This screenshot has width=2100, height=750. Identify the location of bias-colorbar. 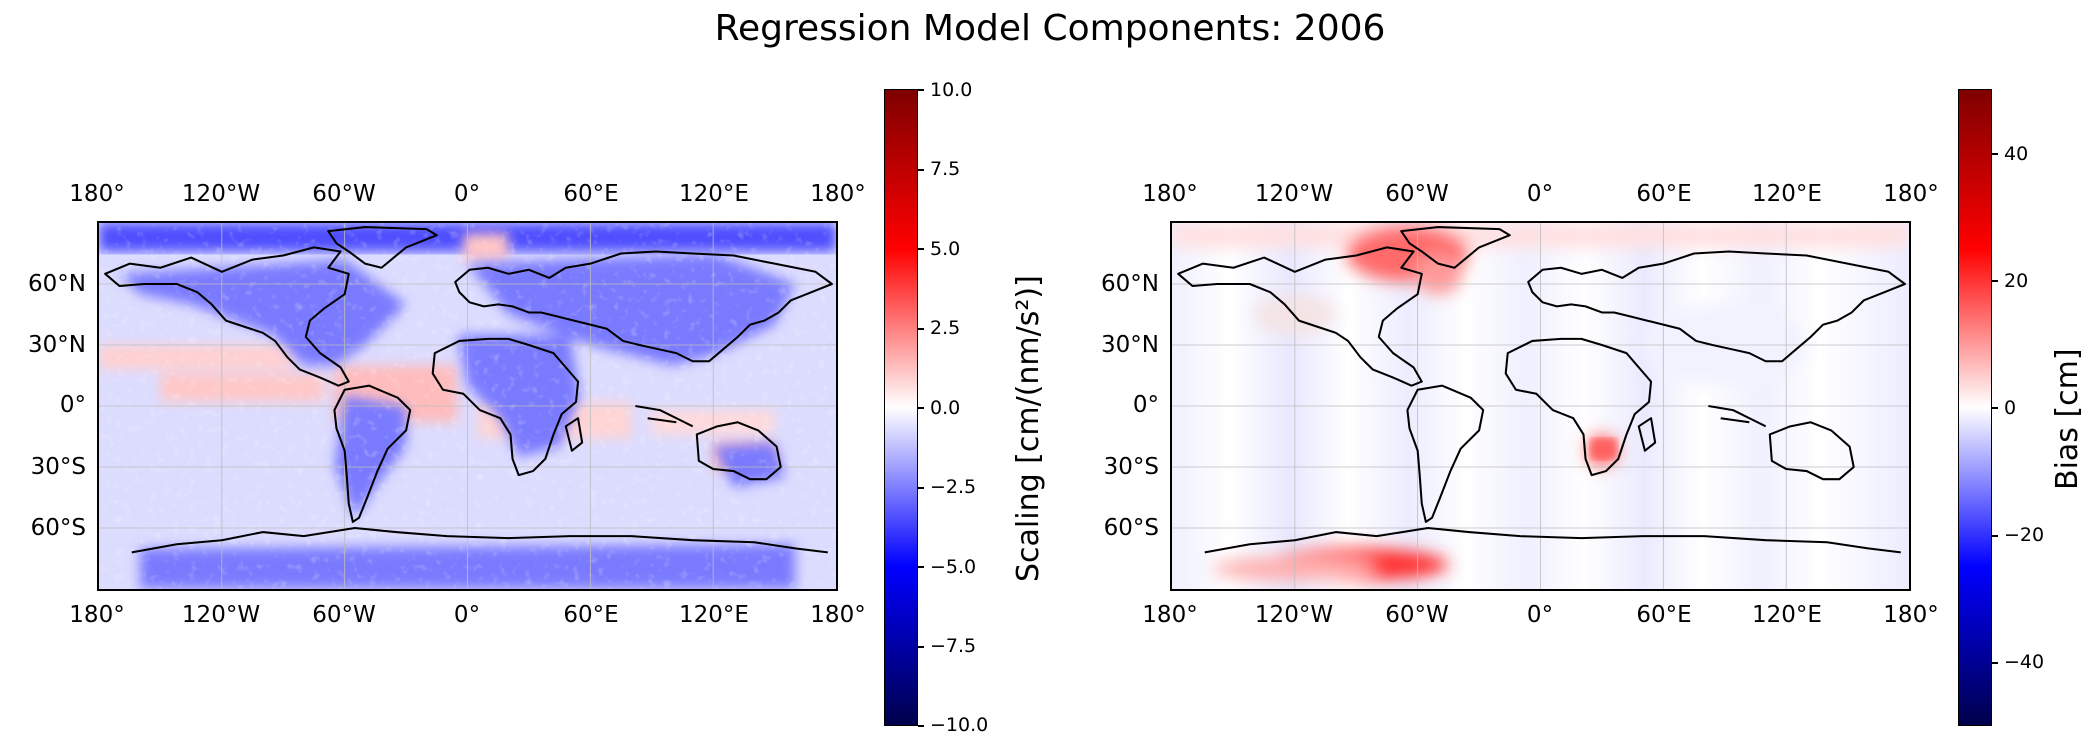
(1975, 407).